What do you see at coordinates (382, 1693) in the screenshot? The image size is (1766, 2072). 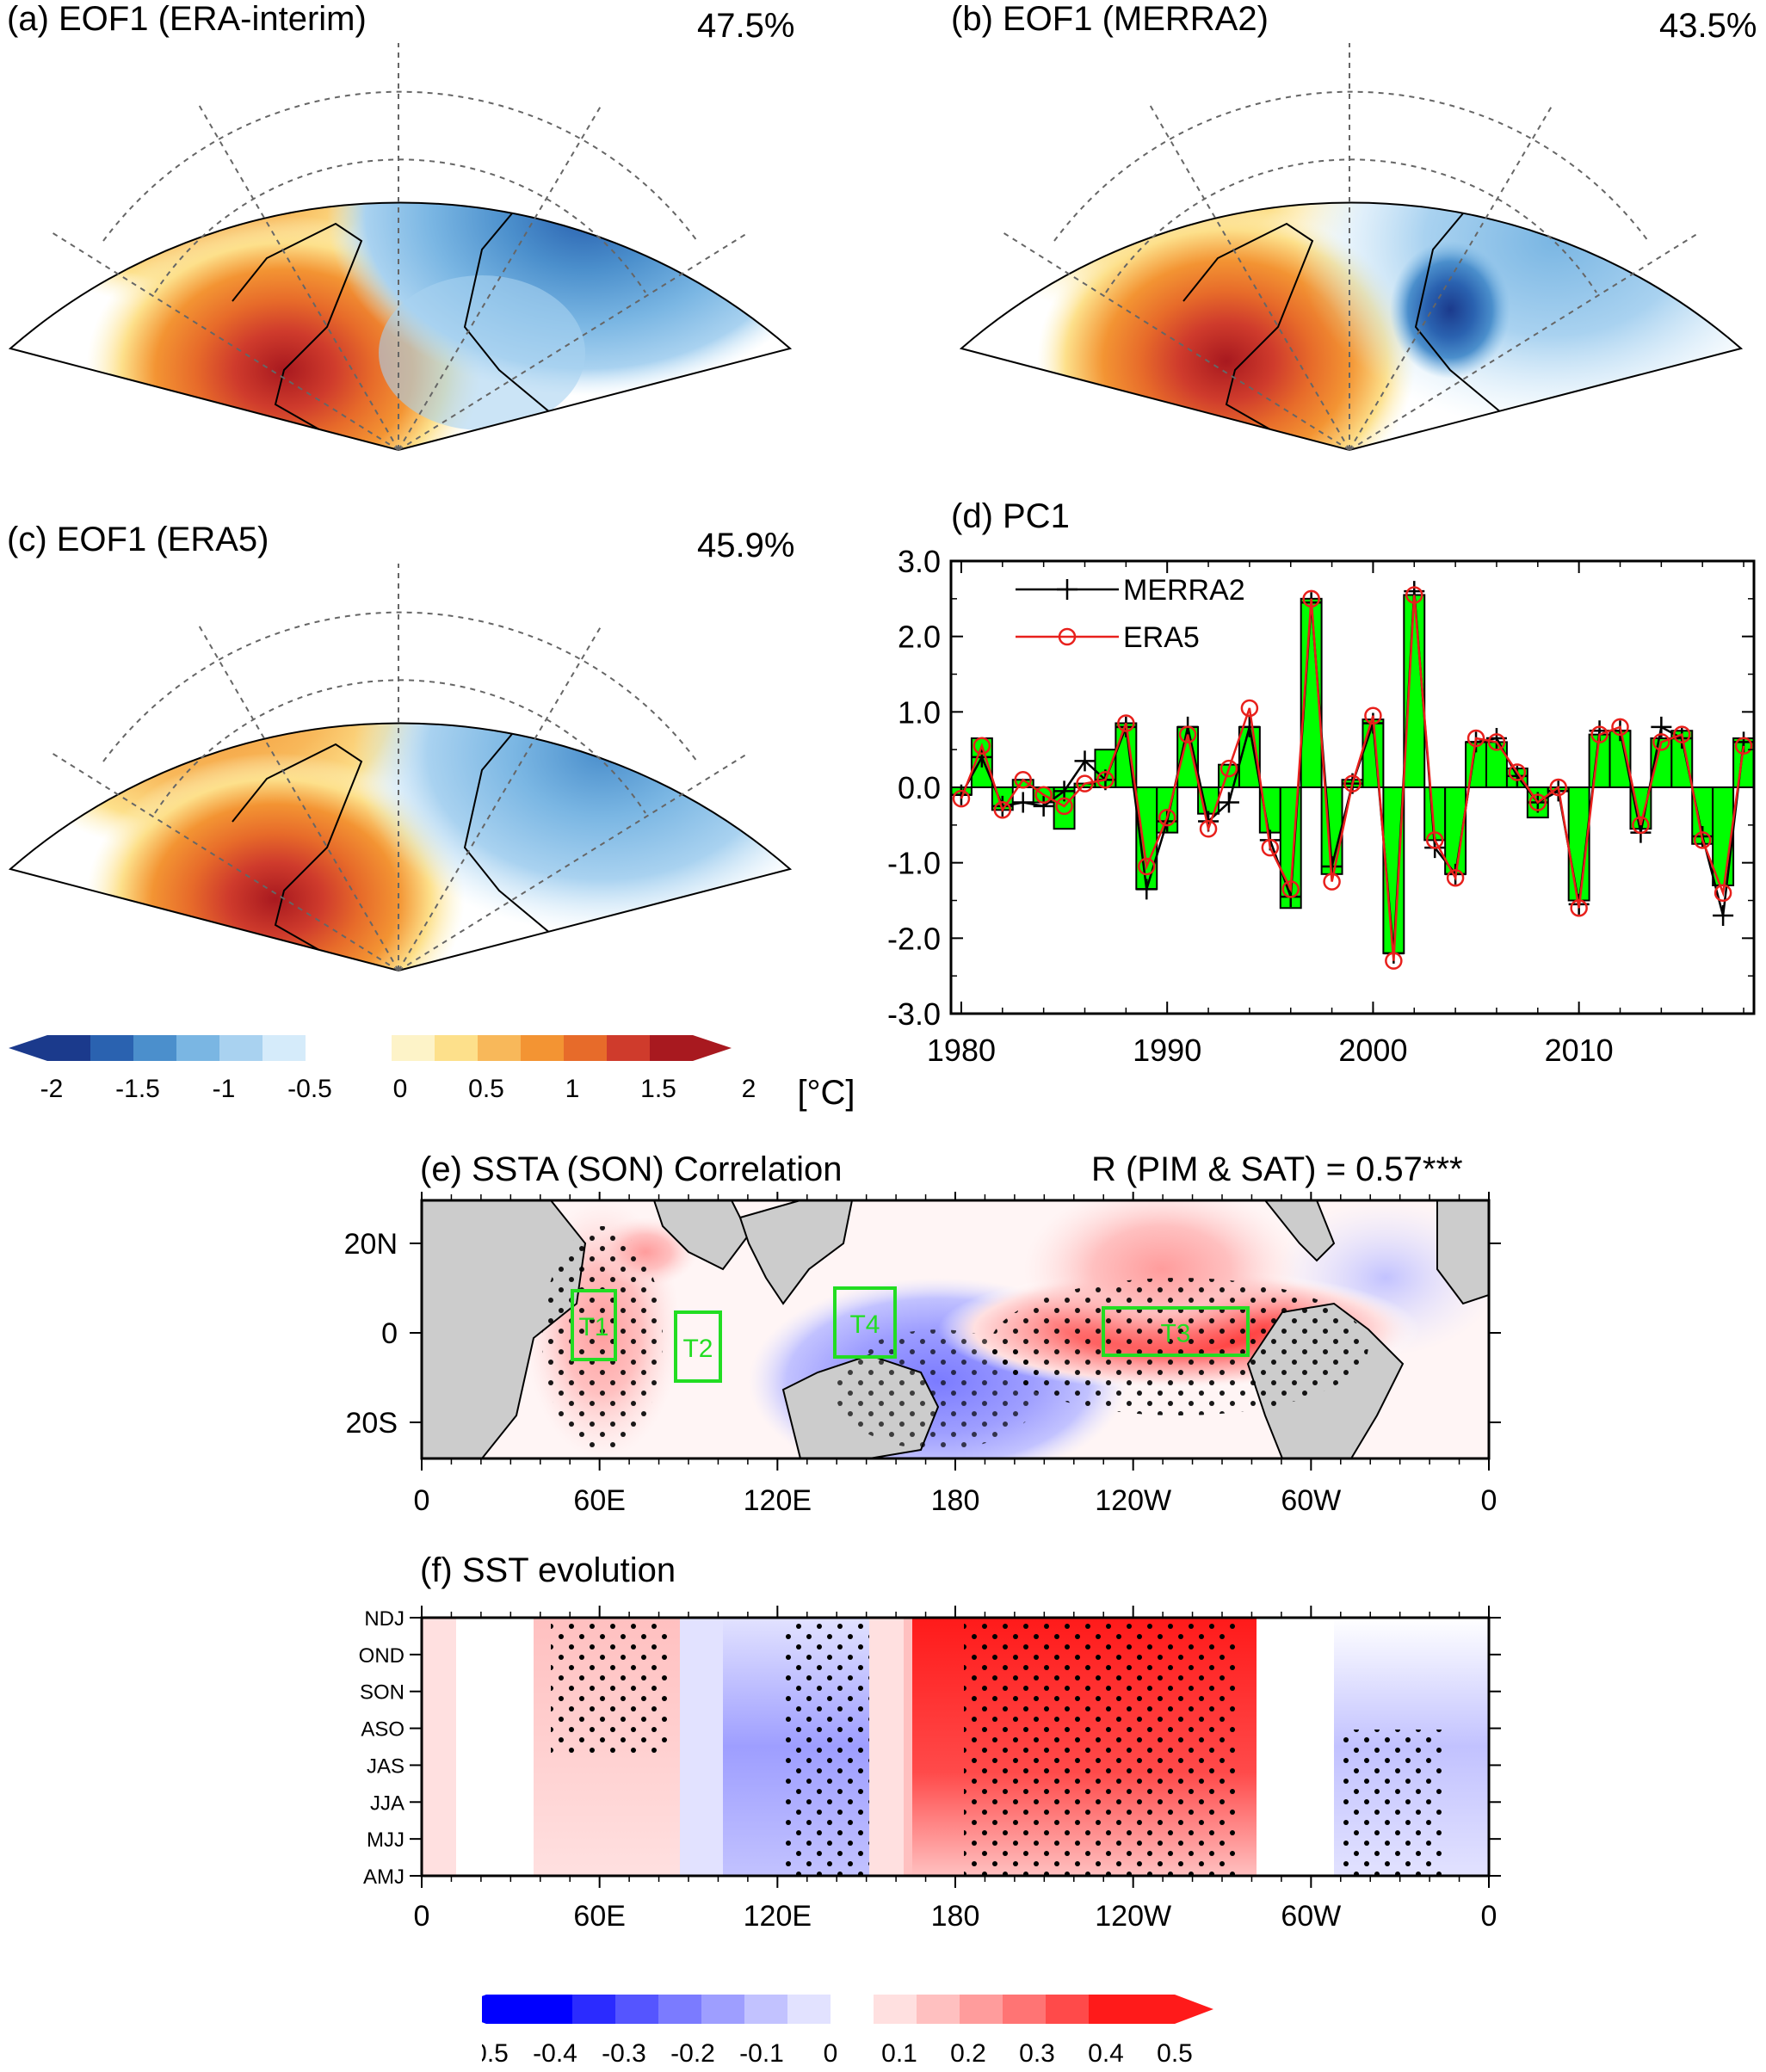 I see `season-tick-label: SON` at bounding box center [382, 1693].